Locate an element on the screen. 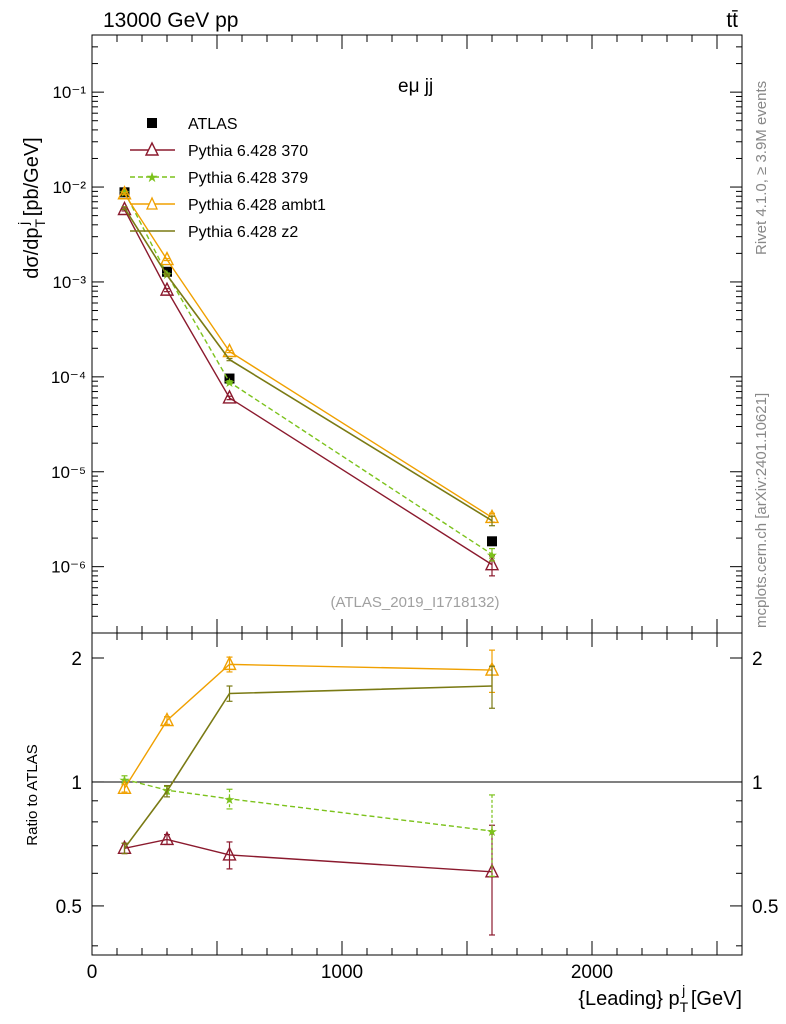 The image size is (786, 1024). main-line-pythia-6-428-ambt1 is located at coordinates (308, 356).